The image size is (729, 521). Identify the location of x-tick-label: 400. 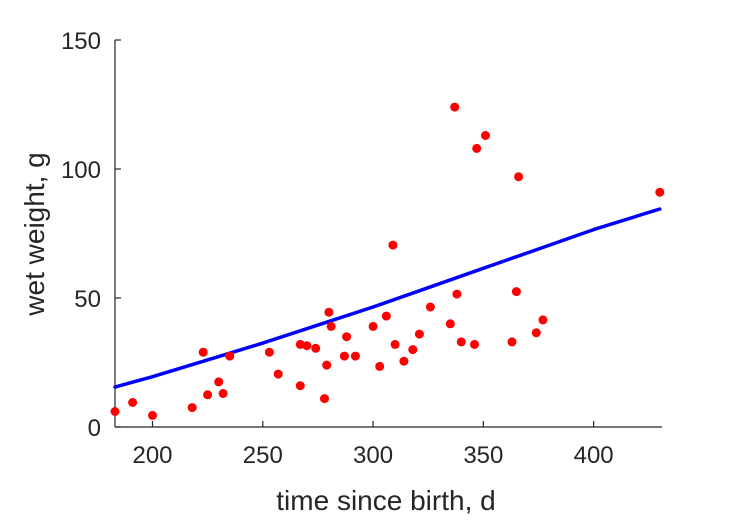
(594, 455).